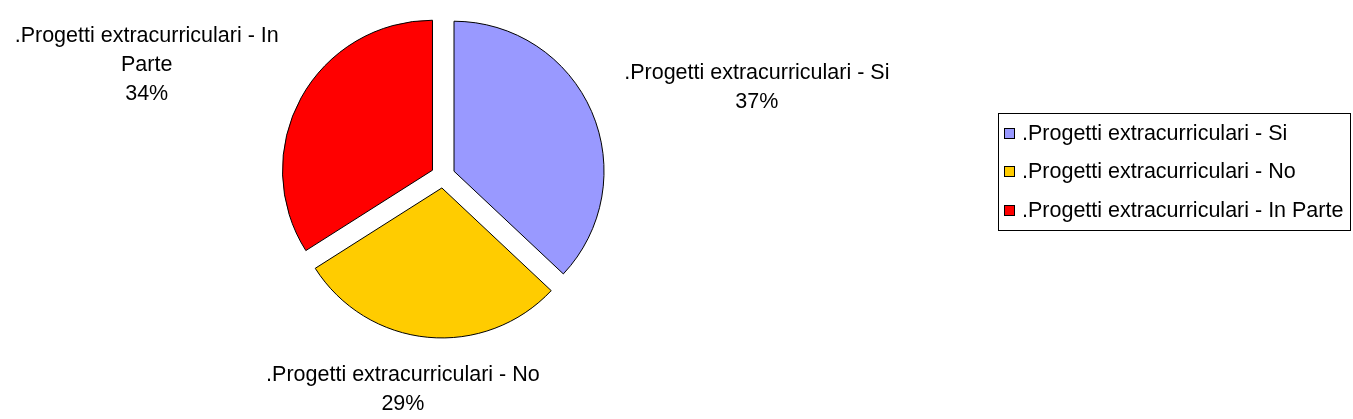 The height and width of the screenshot is (419, 1353). Describe the element at coordinates (1159, 172) in the screenshot. I see `legend-label: .Progetti extracurriculari - No` at that location.